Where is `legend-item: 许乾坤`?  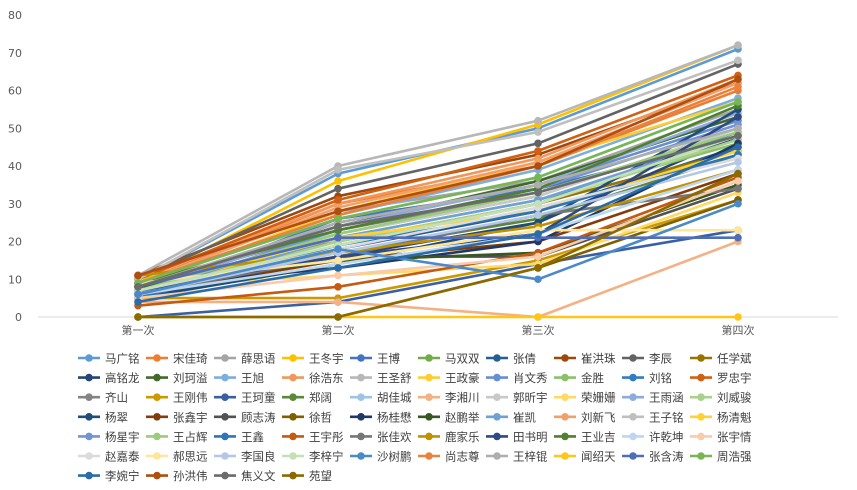
legend-item: 许乾坤 is located at coordinates (653, 437).